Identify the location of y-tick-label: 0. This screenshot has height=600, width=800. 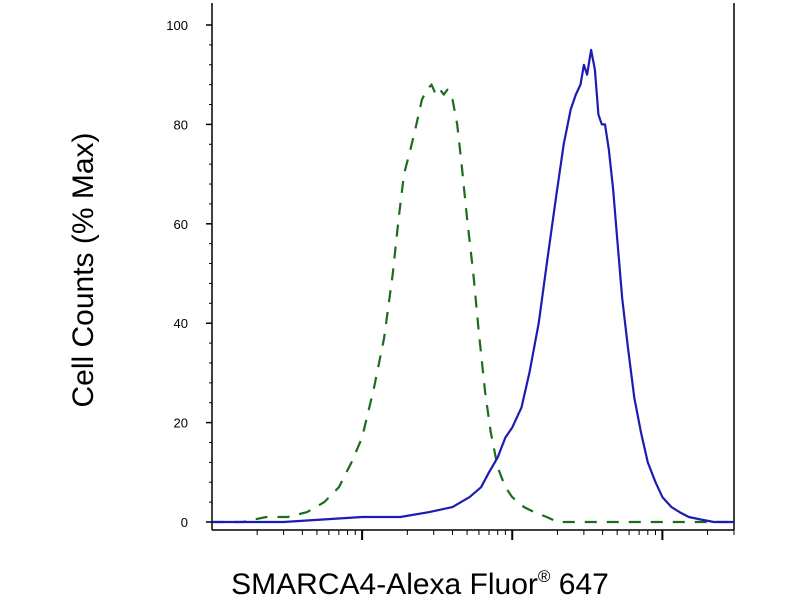
(184, 522).